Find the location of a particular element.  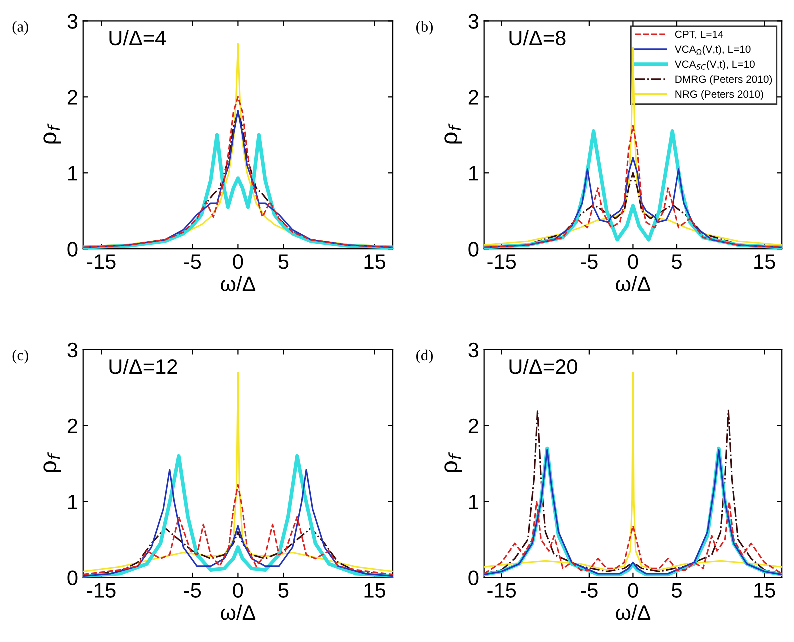

legend-label: NRG (Peters 2010) is located at coordinates (720, 95).